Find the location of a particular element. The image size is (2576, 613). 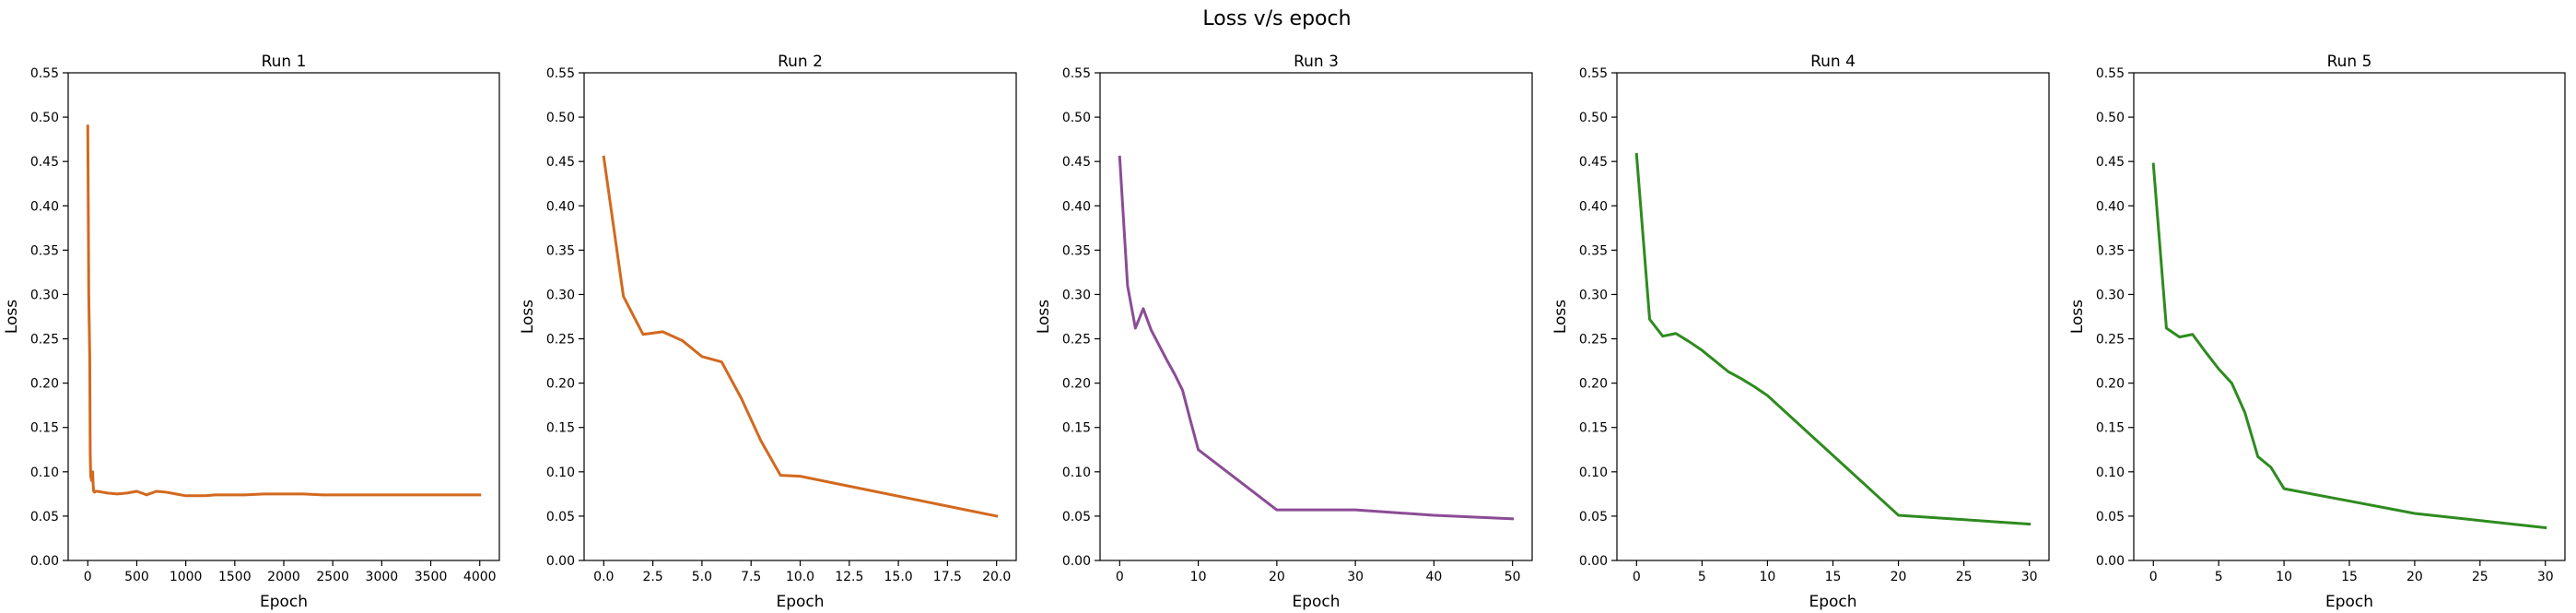

x-tick-label: 2000 is located at coordinates (283, 577).